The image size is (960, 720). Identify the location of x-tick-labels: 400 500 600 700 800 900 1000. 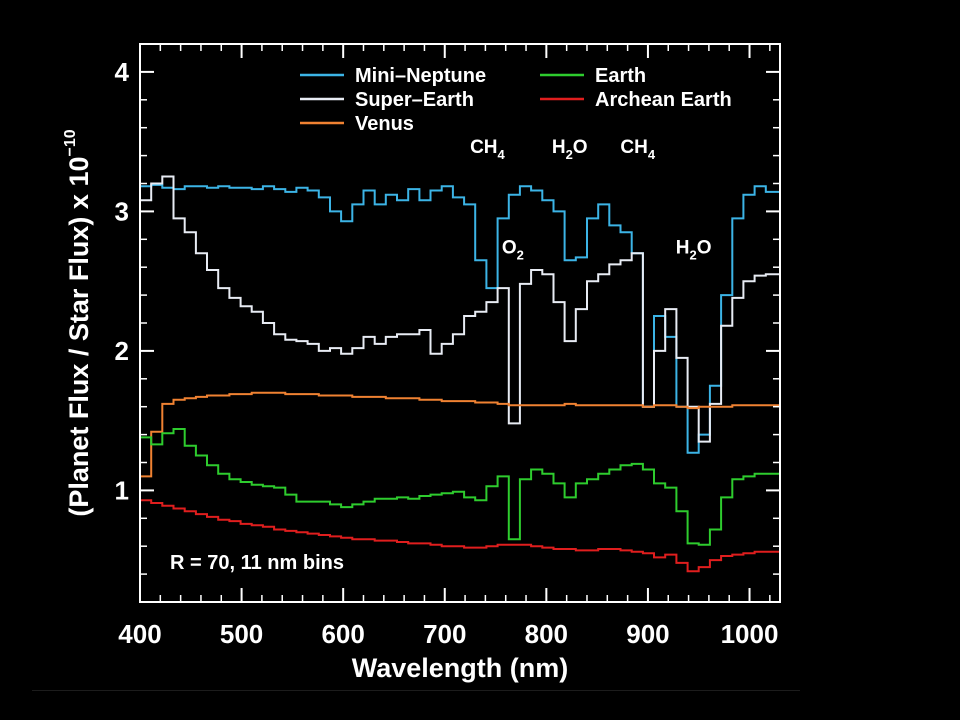
(448, 634).